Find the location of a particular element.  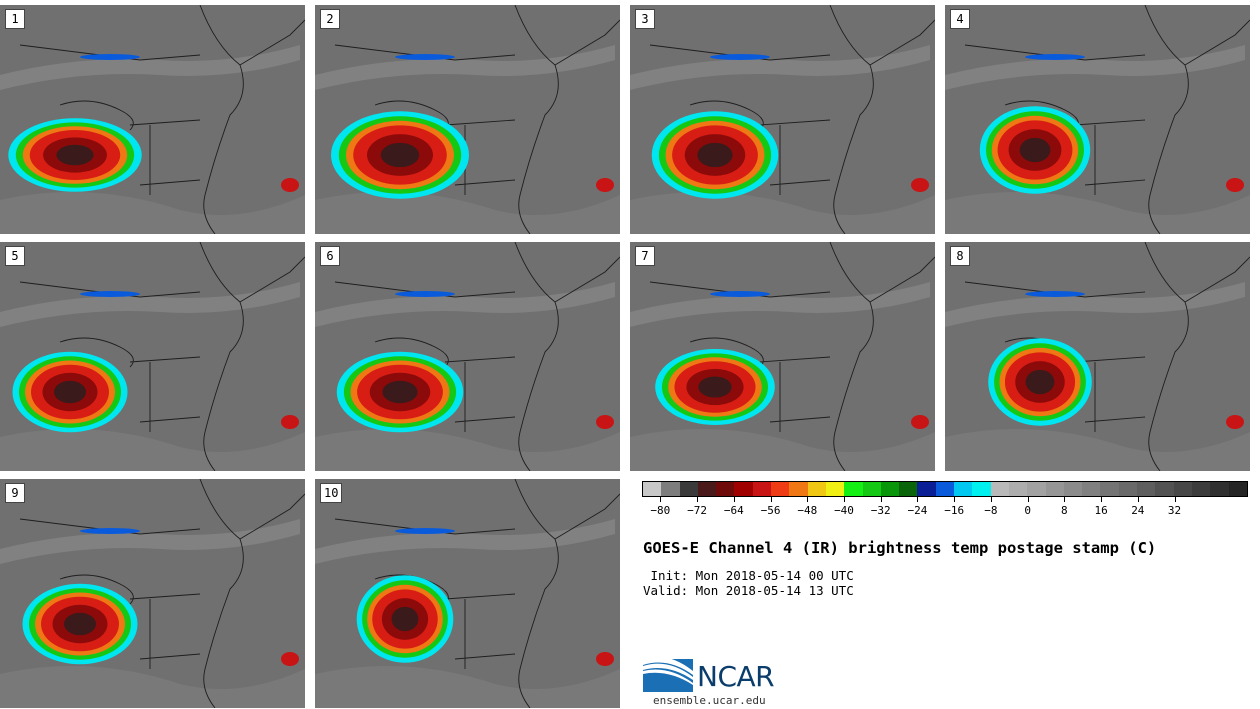

panel-number: 4 is located at coordinates (960, 19).